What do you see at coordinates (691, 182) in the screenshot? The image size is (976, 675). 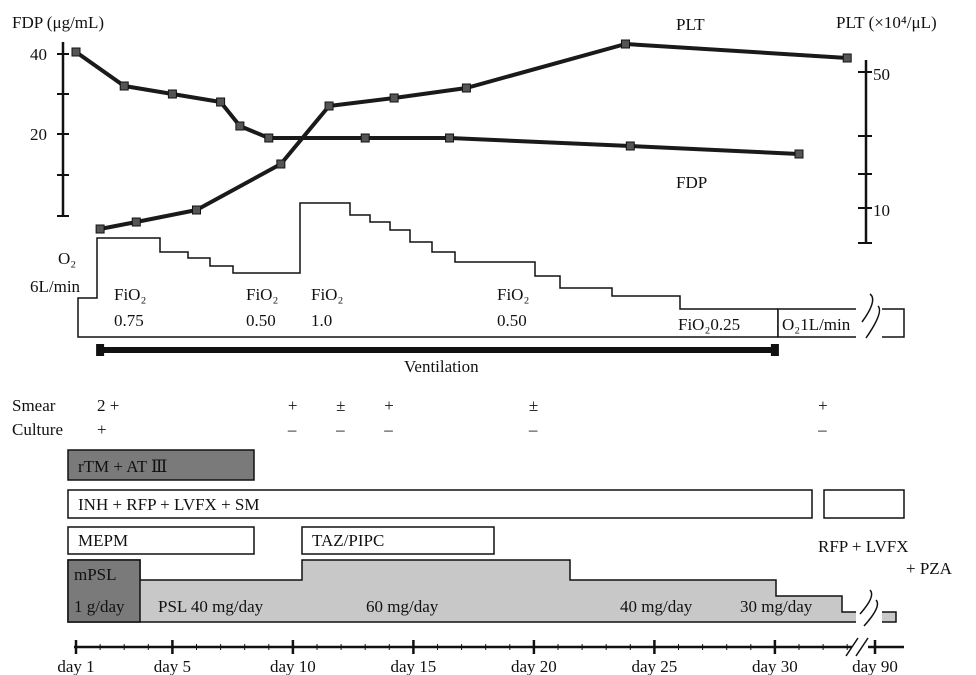 I see `fdp-series-label: FDP` at bounding box center [691, 182].